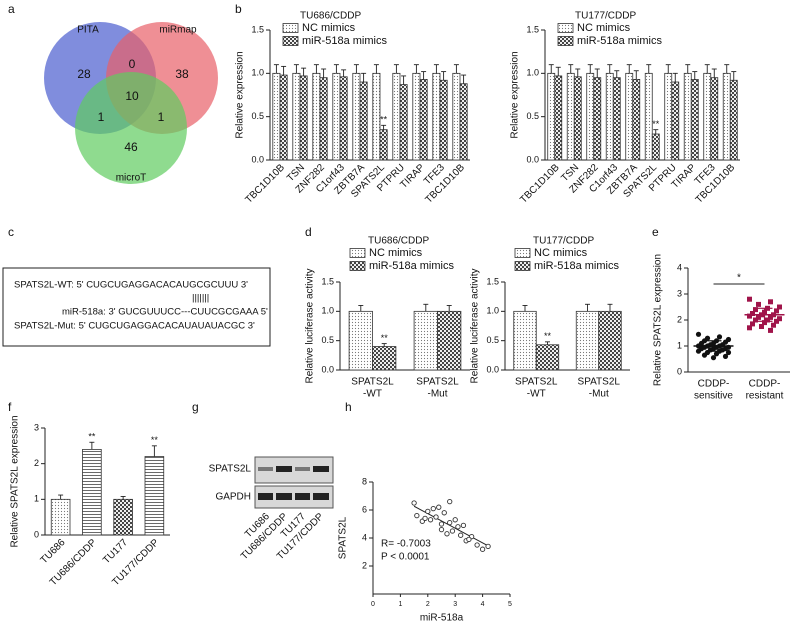 This screenshot has width=800, height=643. What do you see at coordinates (238, 9) in the screenshot?
I see `panel-label: b` at bounding box center [238, 9].